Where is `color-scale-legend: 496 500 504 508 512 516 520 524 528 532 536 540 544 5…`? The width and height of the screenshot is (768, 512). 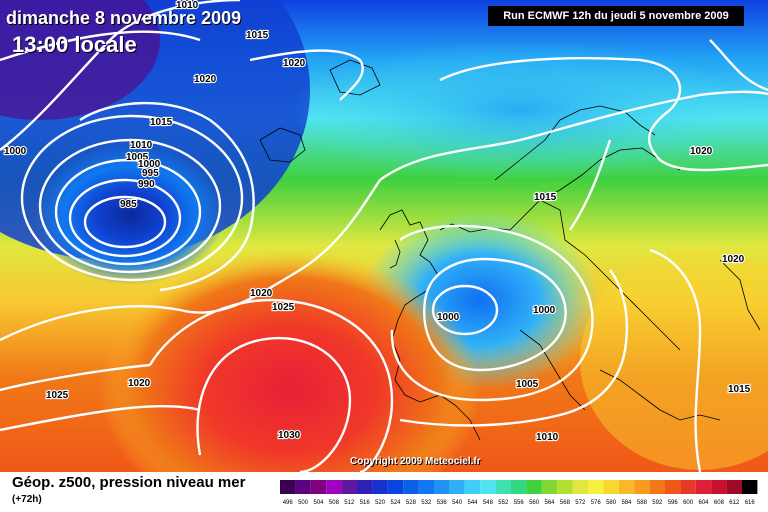
color-scale-legend: 496 500 504 508 512 516 520 524 528 532 536 540 544 5… is located at coordinates (519, 493).